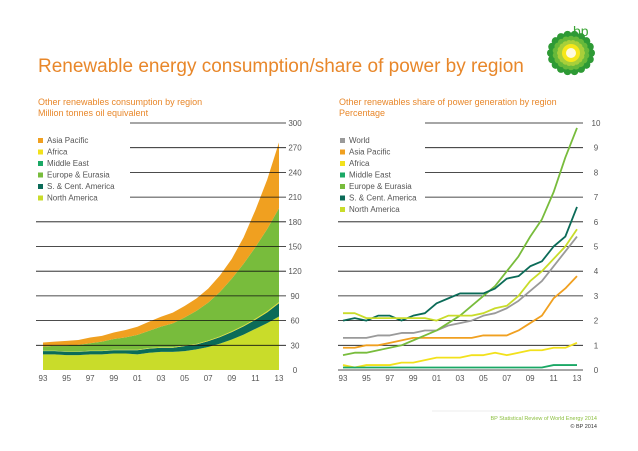 This screenshot has width=638, height=451. What do you see at coordinates (460, 366) in the screenshot?
I see `line-middle-east` at bounding box center [460, 366].